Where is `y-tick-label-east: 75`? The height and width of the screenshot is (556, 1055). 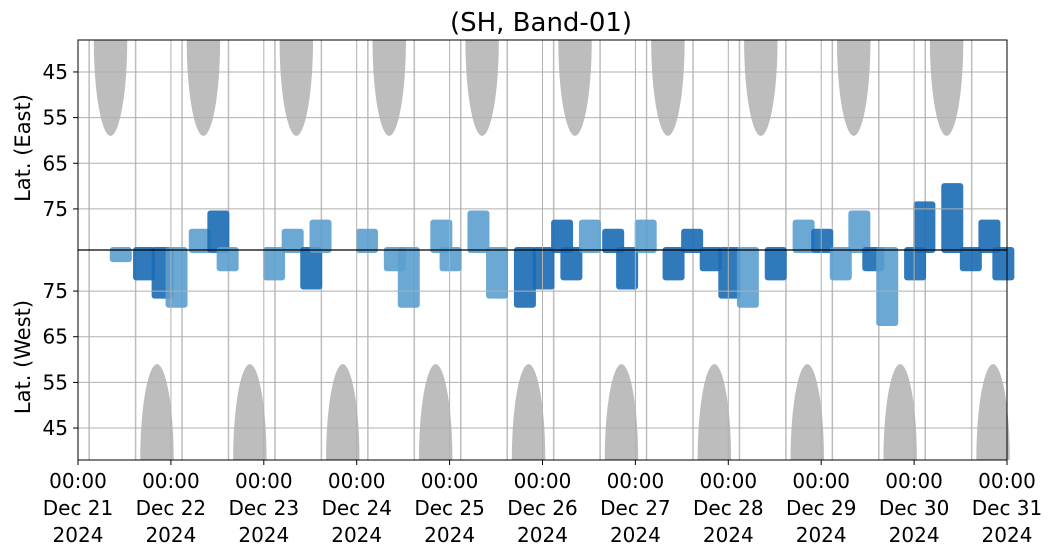
y-tick-label-east: 75 is located at coordinates (55, 209).